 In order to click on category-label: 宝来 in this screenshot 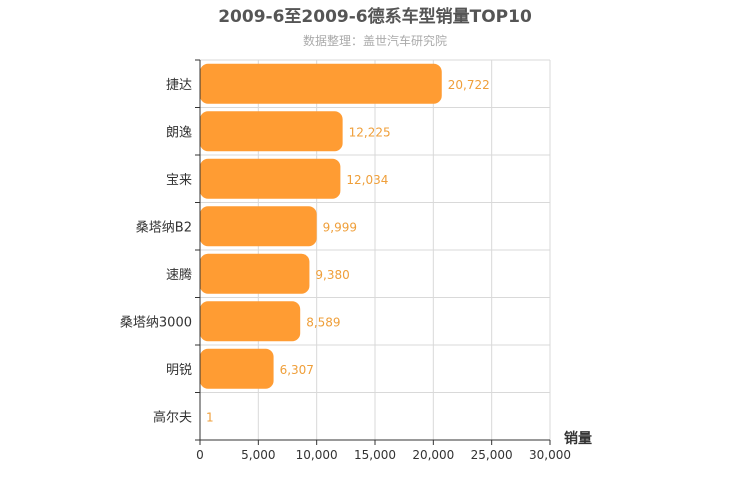, I will do `click(179, 180)`.